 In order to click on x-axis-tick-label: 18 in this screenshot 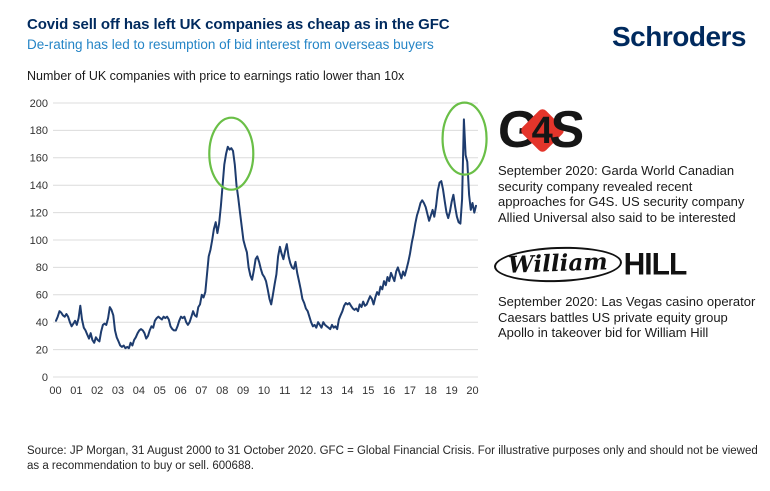, I will do `click(431, 391)`.